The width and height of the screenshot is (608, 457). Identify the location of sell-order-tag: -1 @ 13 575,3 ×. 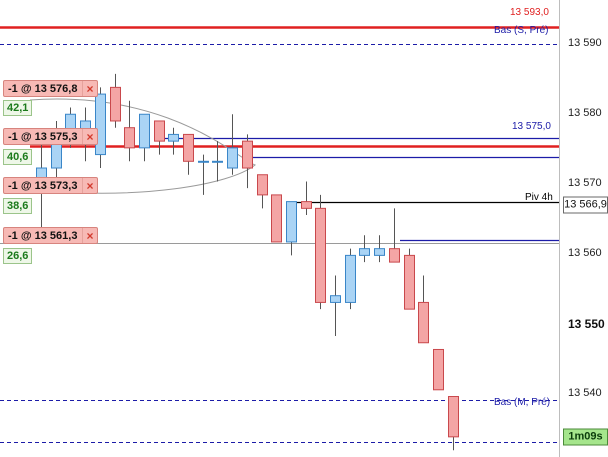
(50, 136).